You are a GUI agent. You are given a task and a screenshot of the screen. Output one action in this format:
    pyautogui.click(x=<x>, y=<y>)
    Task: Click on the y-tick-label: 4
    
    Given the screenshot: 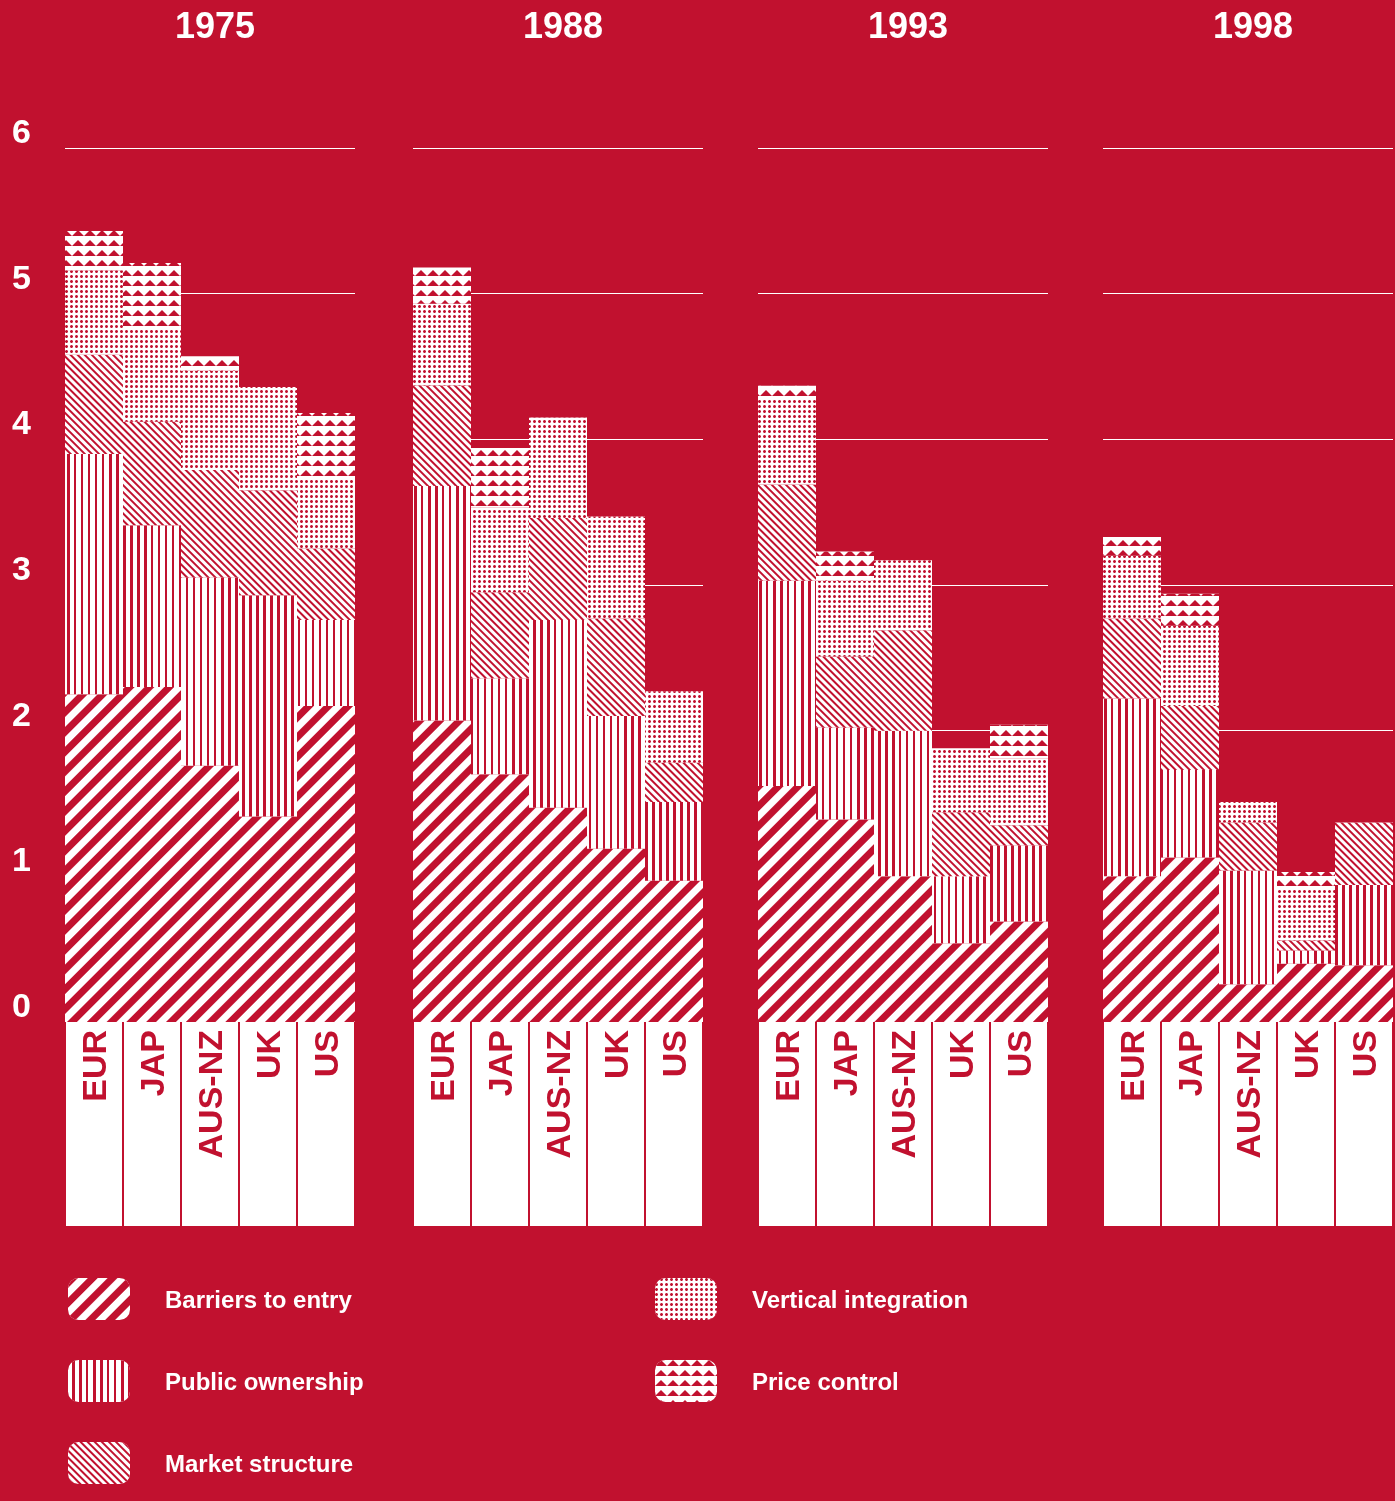 What is the action you would take?
    pyautogui.click(x=22, y=422)
    